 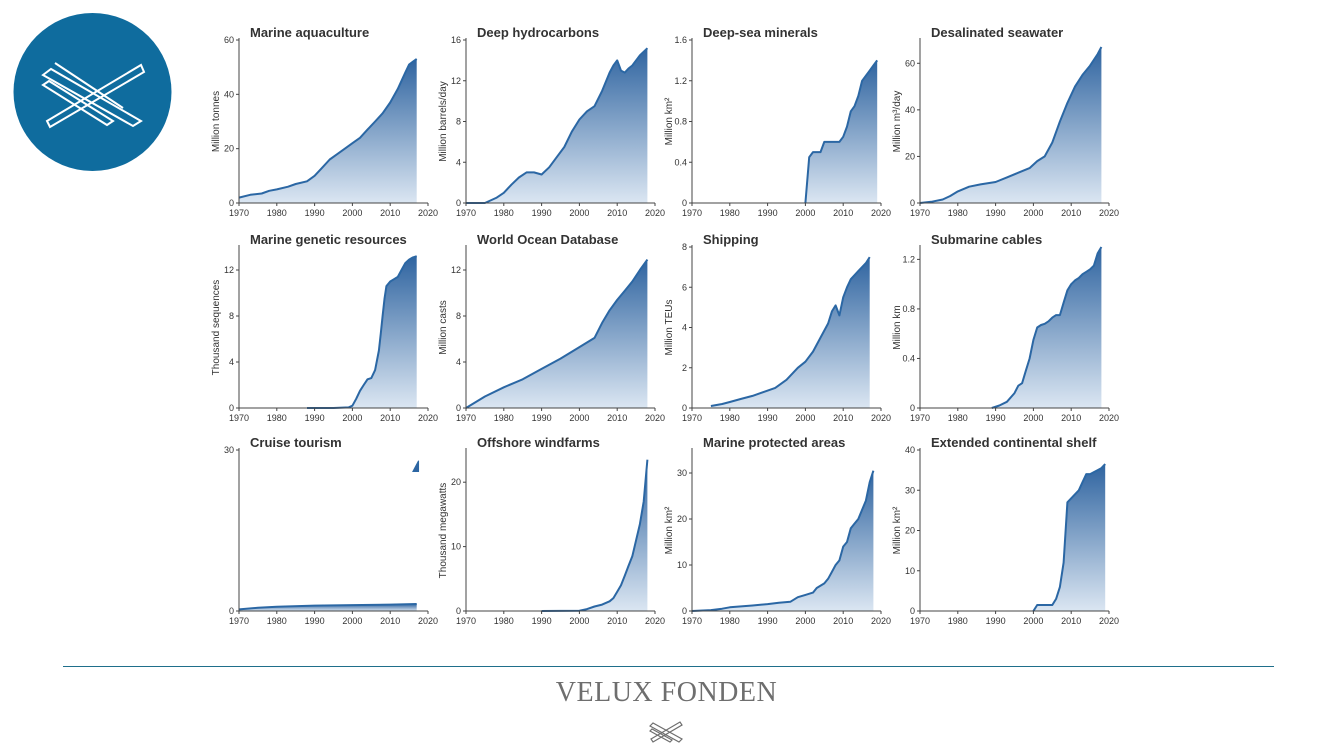 I want to click on y-tick-label: 40, so click(x=229, y=94).